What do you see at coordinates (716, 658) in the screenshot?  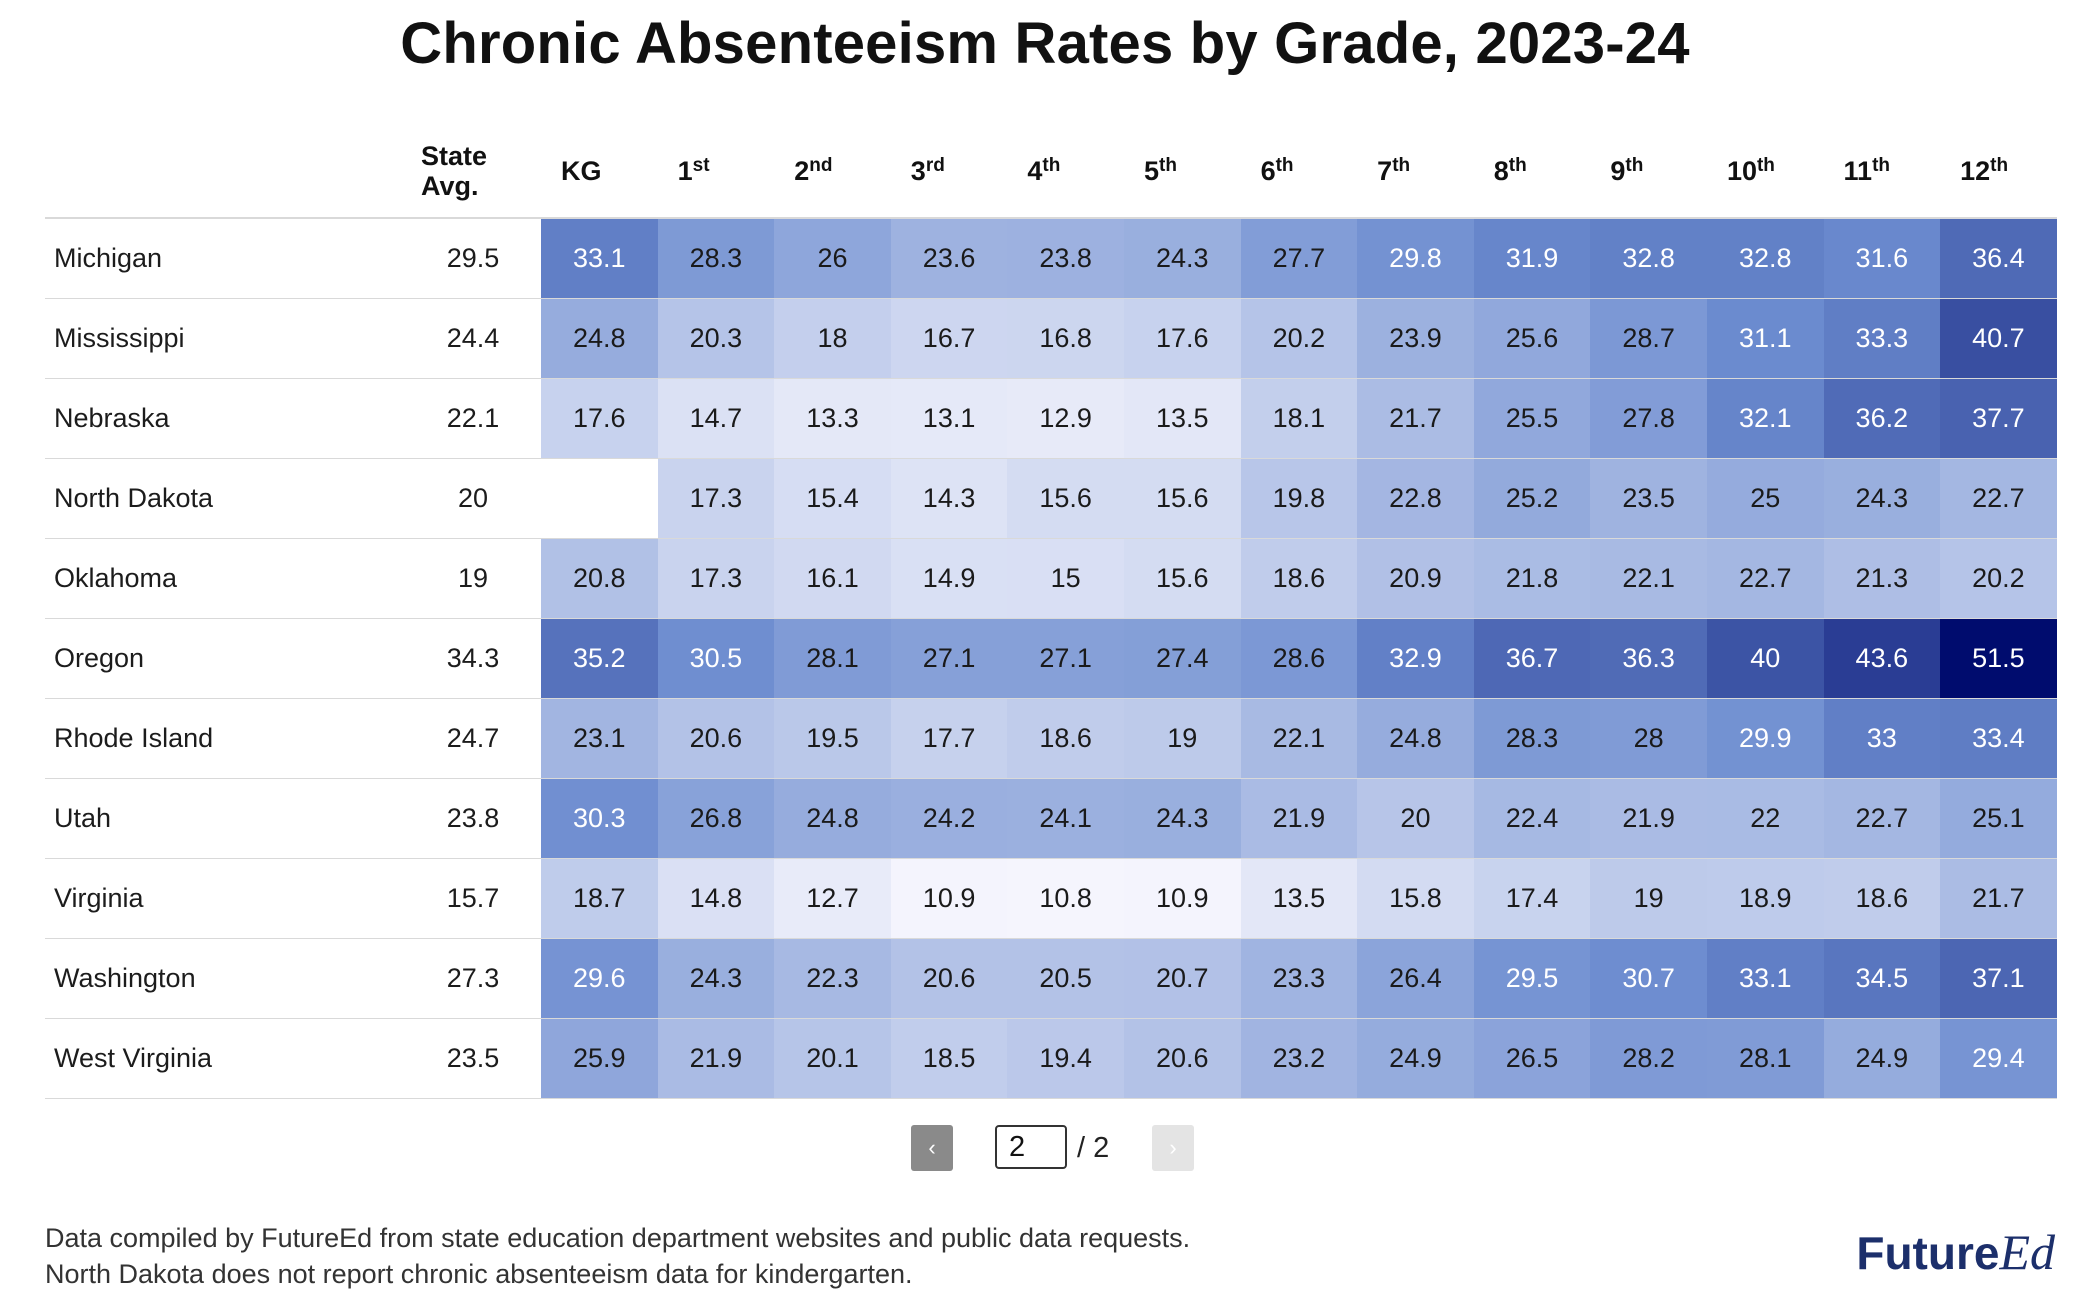 I see `heatmap-cell: 30.5` at bounding box center [716, 658].